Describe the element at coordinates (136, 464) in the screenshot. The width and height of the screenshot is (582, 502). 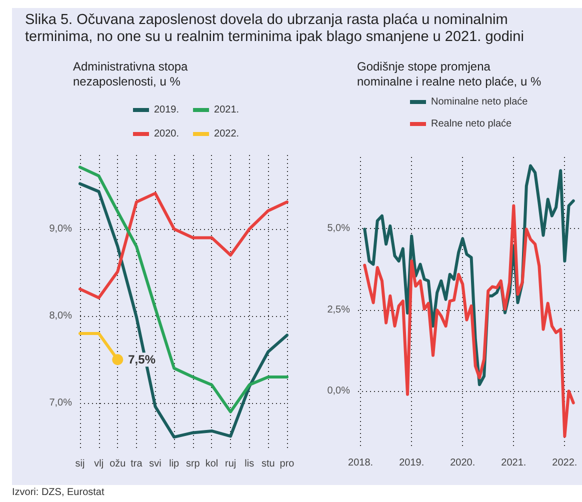
I see `x-tick-label: tra` at that location.